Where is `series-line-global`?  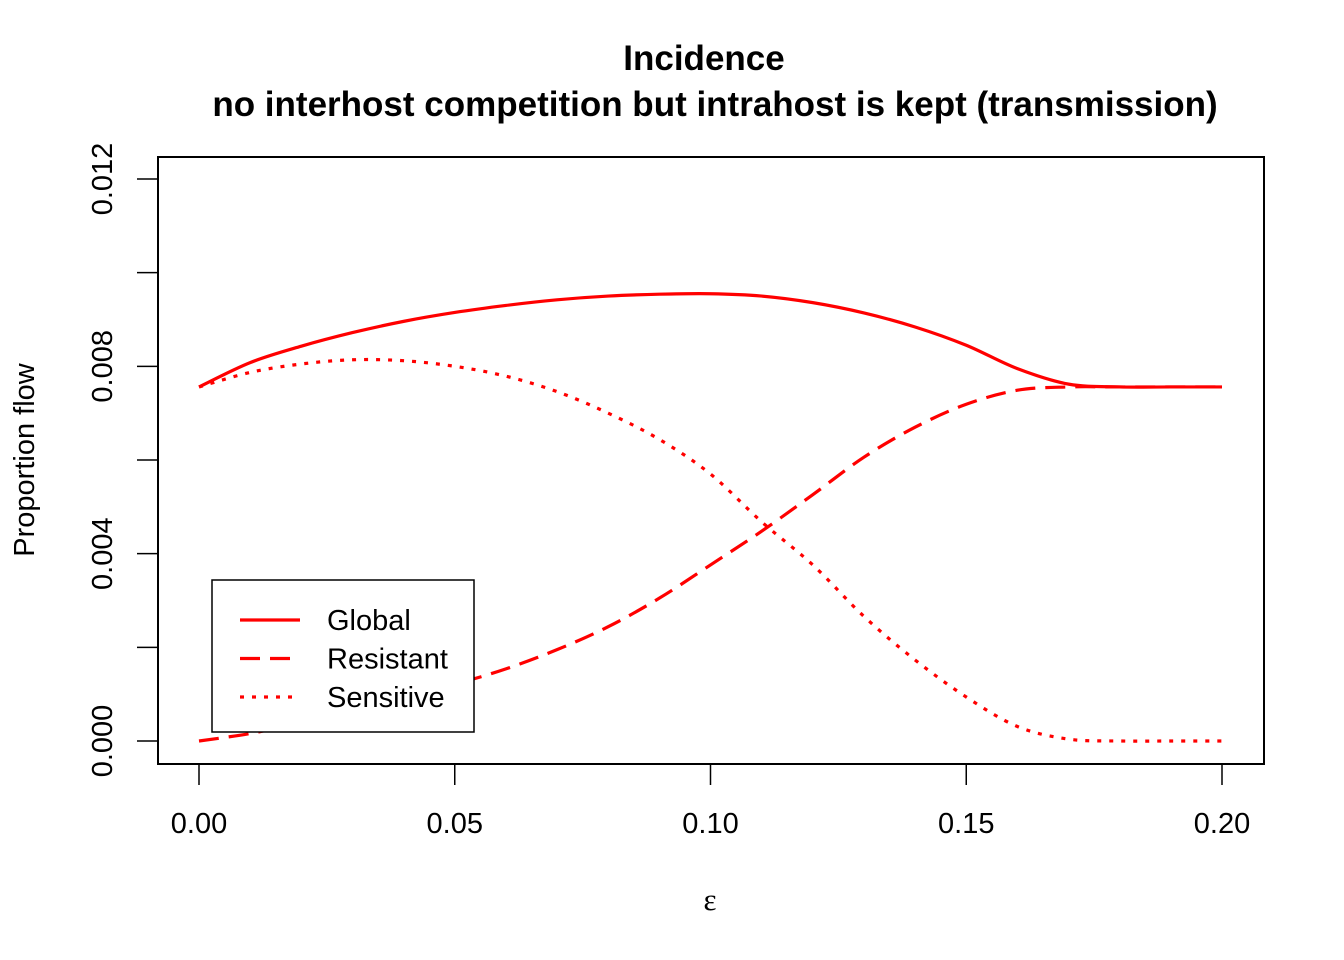 series-line-global is located at coordinates (710, 340).